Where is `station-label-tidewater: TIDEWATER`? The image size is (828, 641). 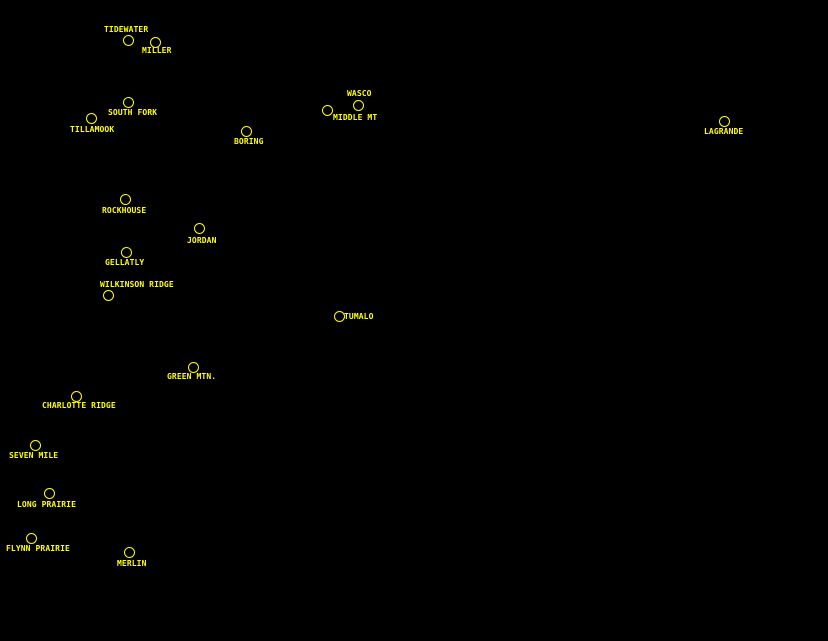 station-label-tidewater: TIDEWATER is located at coordinates (126, 29).